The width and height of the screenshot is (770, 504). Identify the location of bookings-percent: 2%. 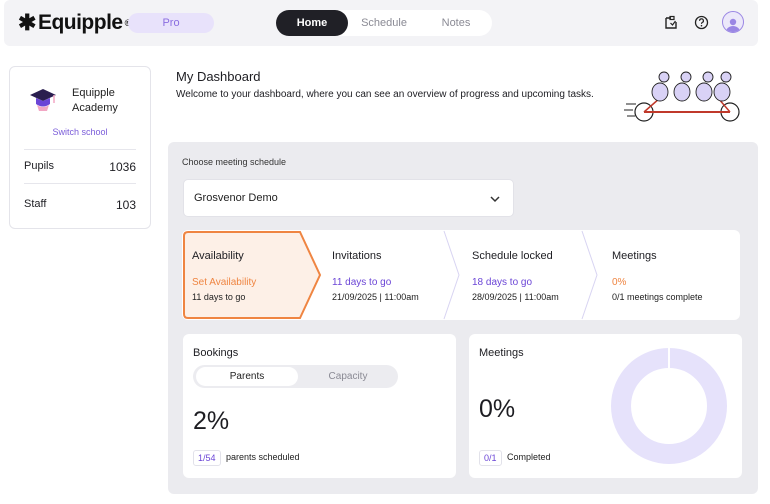
(211, 421).